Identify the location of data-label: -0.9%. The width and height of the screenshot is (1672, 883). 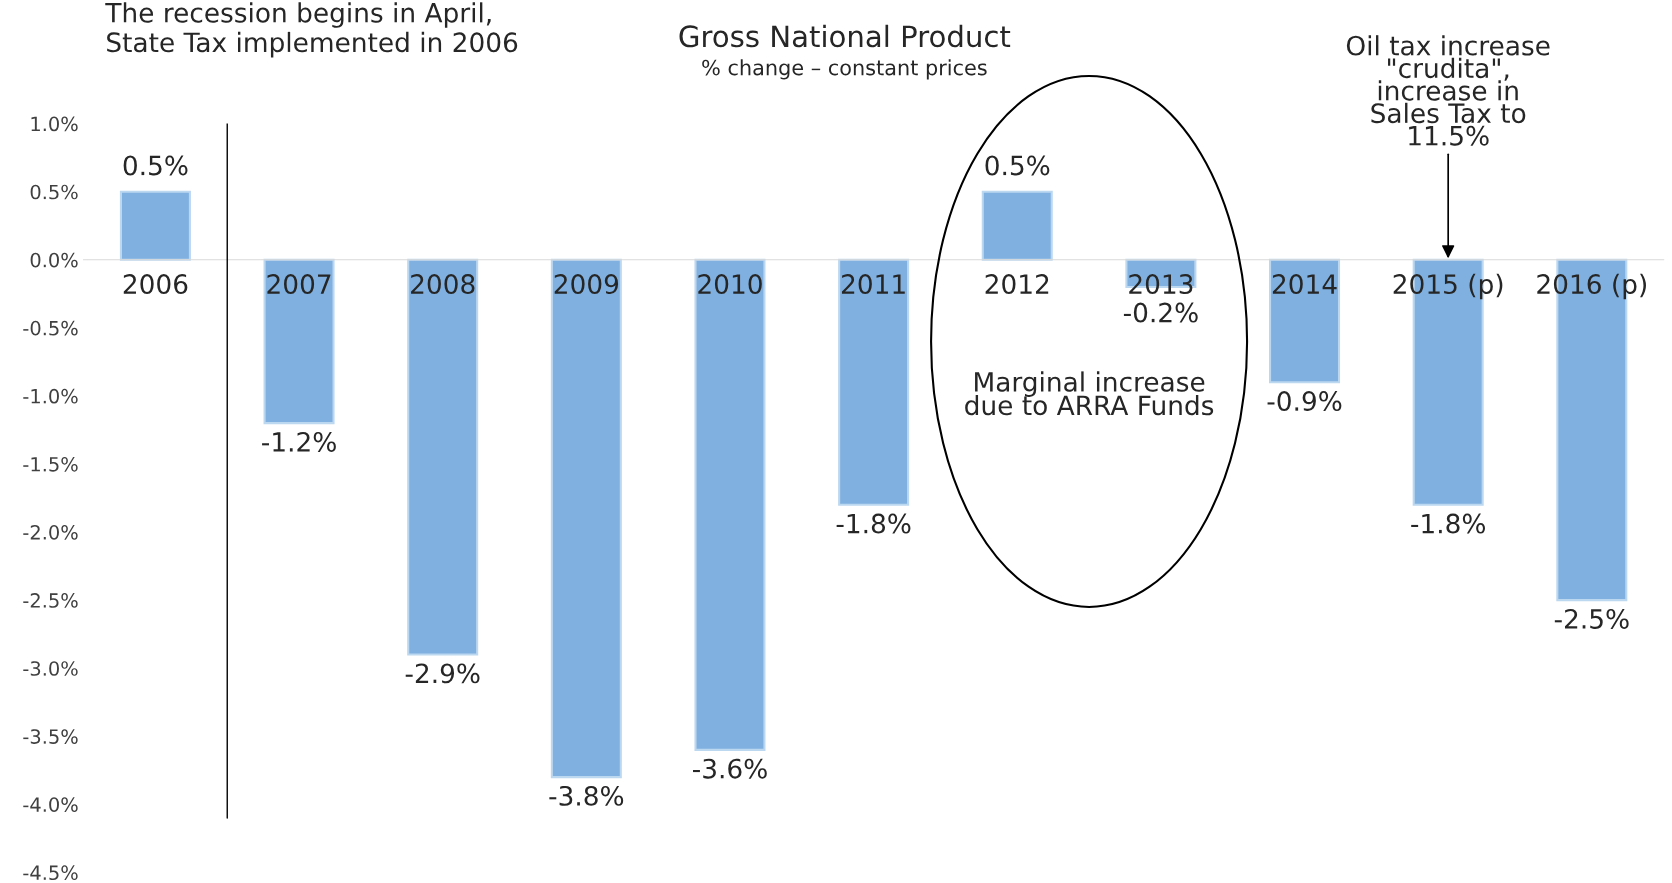
(1304, 401).